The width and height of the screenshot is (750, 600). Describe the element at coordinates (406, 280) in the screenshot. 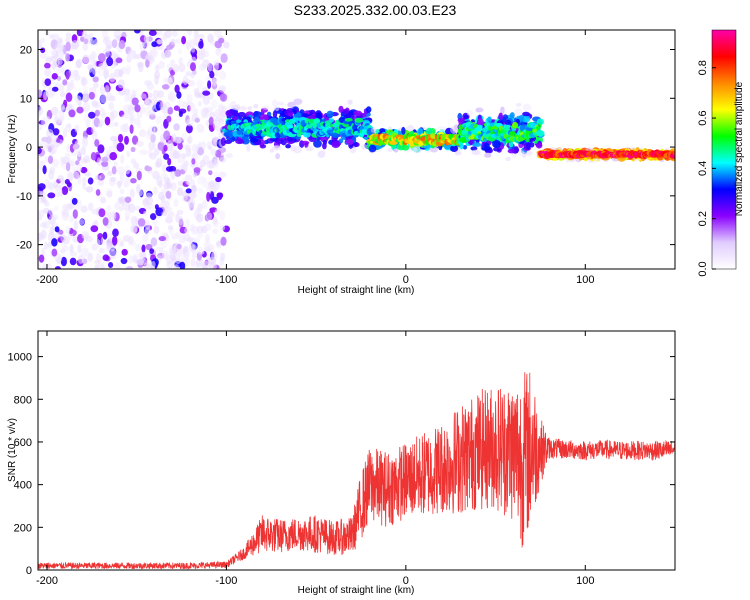

I see `spectrogram-x-tick-label: 0` at that location.